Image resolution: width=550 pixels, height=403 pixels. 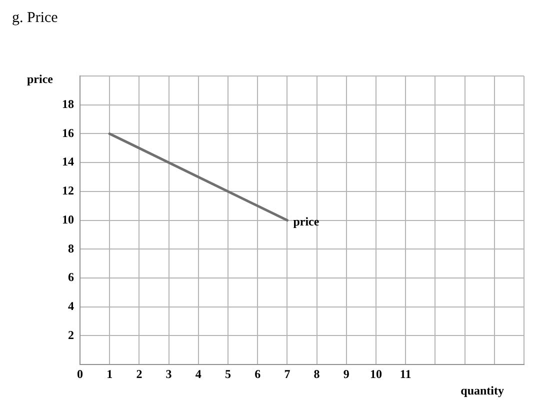 I want to click on x-tick-label: 10, so click(x=376, y=373).